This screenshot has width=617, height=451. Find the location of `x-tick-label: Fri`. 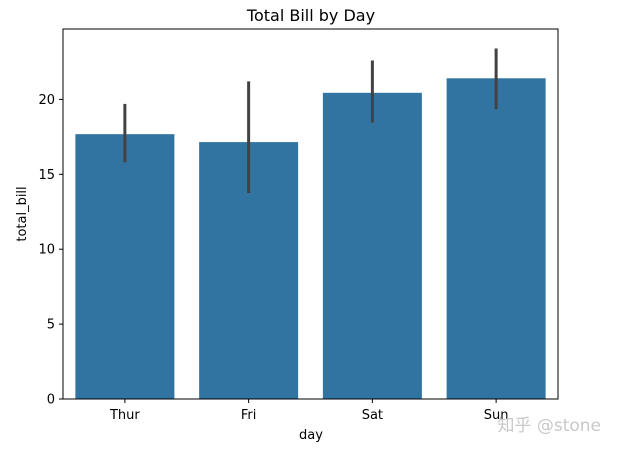

x-tick-label: Fri is located at coordinates (249, 415).